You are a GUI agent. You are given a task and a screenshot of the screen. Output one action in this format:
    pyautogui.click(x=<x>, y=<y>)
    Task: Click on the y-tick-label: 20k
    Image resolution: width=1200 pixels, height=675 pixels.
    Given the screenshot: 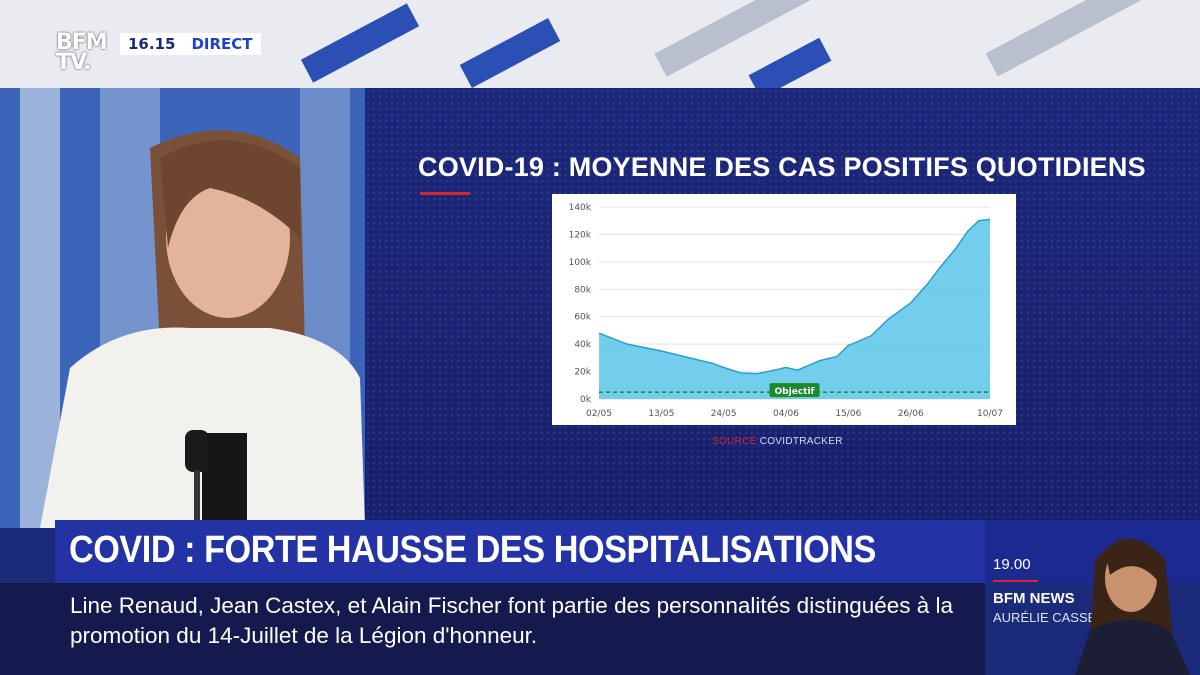 What is the action you would take?
    pyautogui.click(x=582, y=373)
    